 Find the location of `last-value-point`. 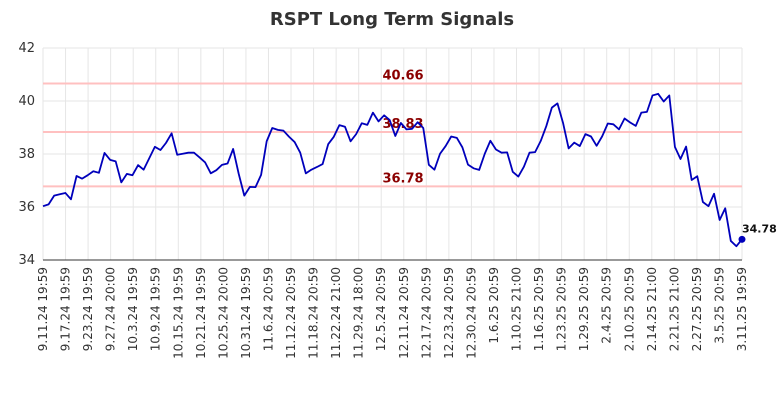

last-value-point is located at coordinates (742, 239).